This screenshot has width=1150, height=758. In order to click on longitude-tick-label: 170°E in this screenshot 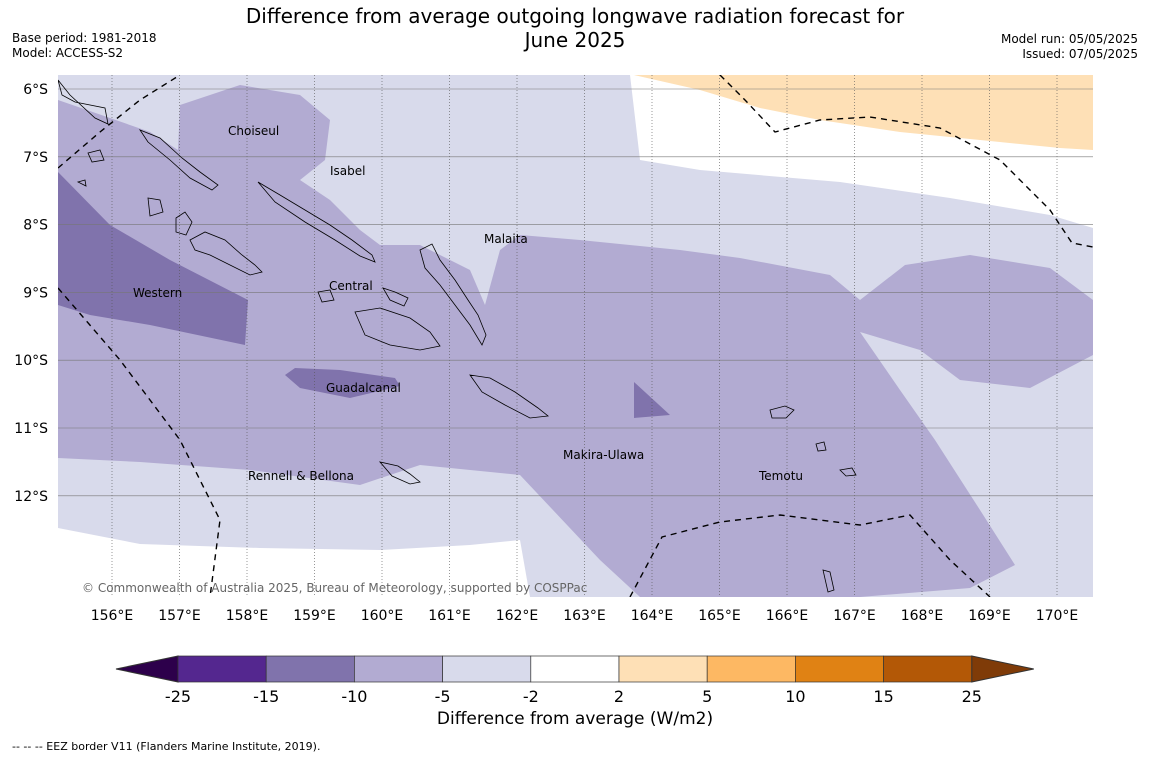, I will do `click(1057, 616)`.